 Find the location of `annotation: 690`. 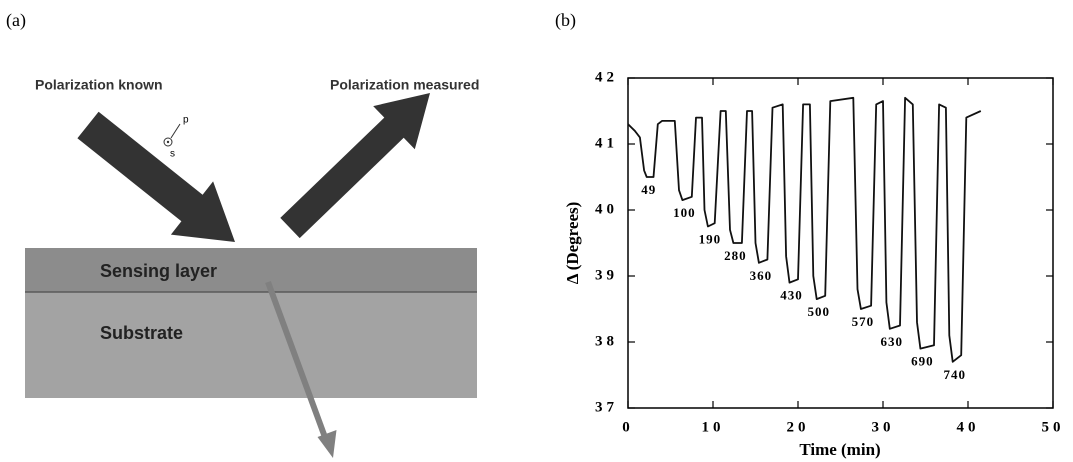

annotation: 690 is located at coordinates (922, 361).